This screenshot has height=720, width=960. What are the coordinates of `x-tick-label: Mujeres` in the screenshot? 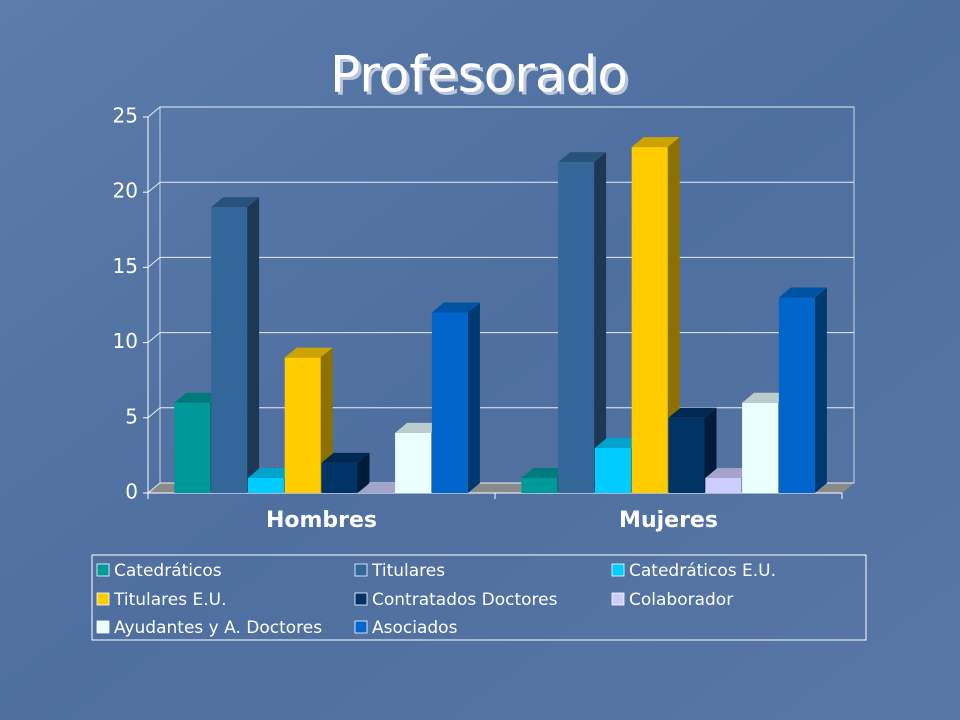 It's located at (668, 520).